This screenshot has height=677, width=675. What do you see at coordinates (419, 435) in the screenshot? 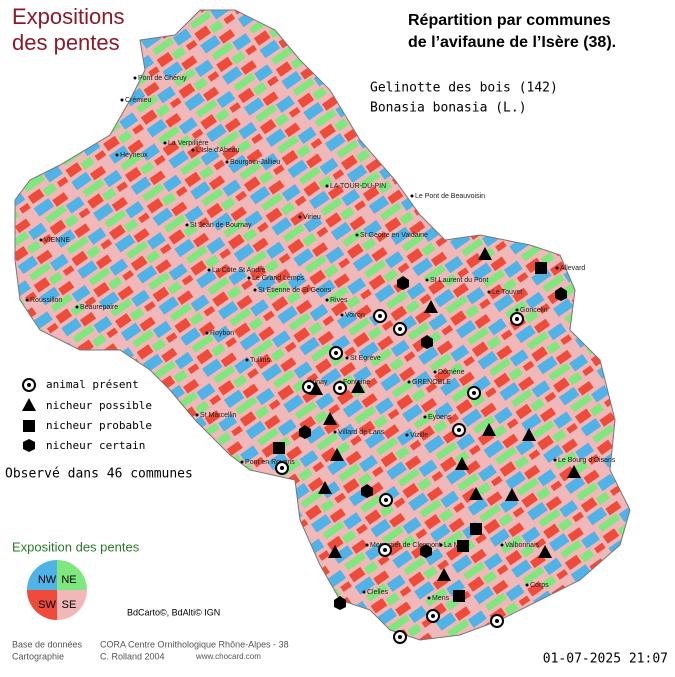
I see `town-label: Vizille` at bounding box center [419, 435].